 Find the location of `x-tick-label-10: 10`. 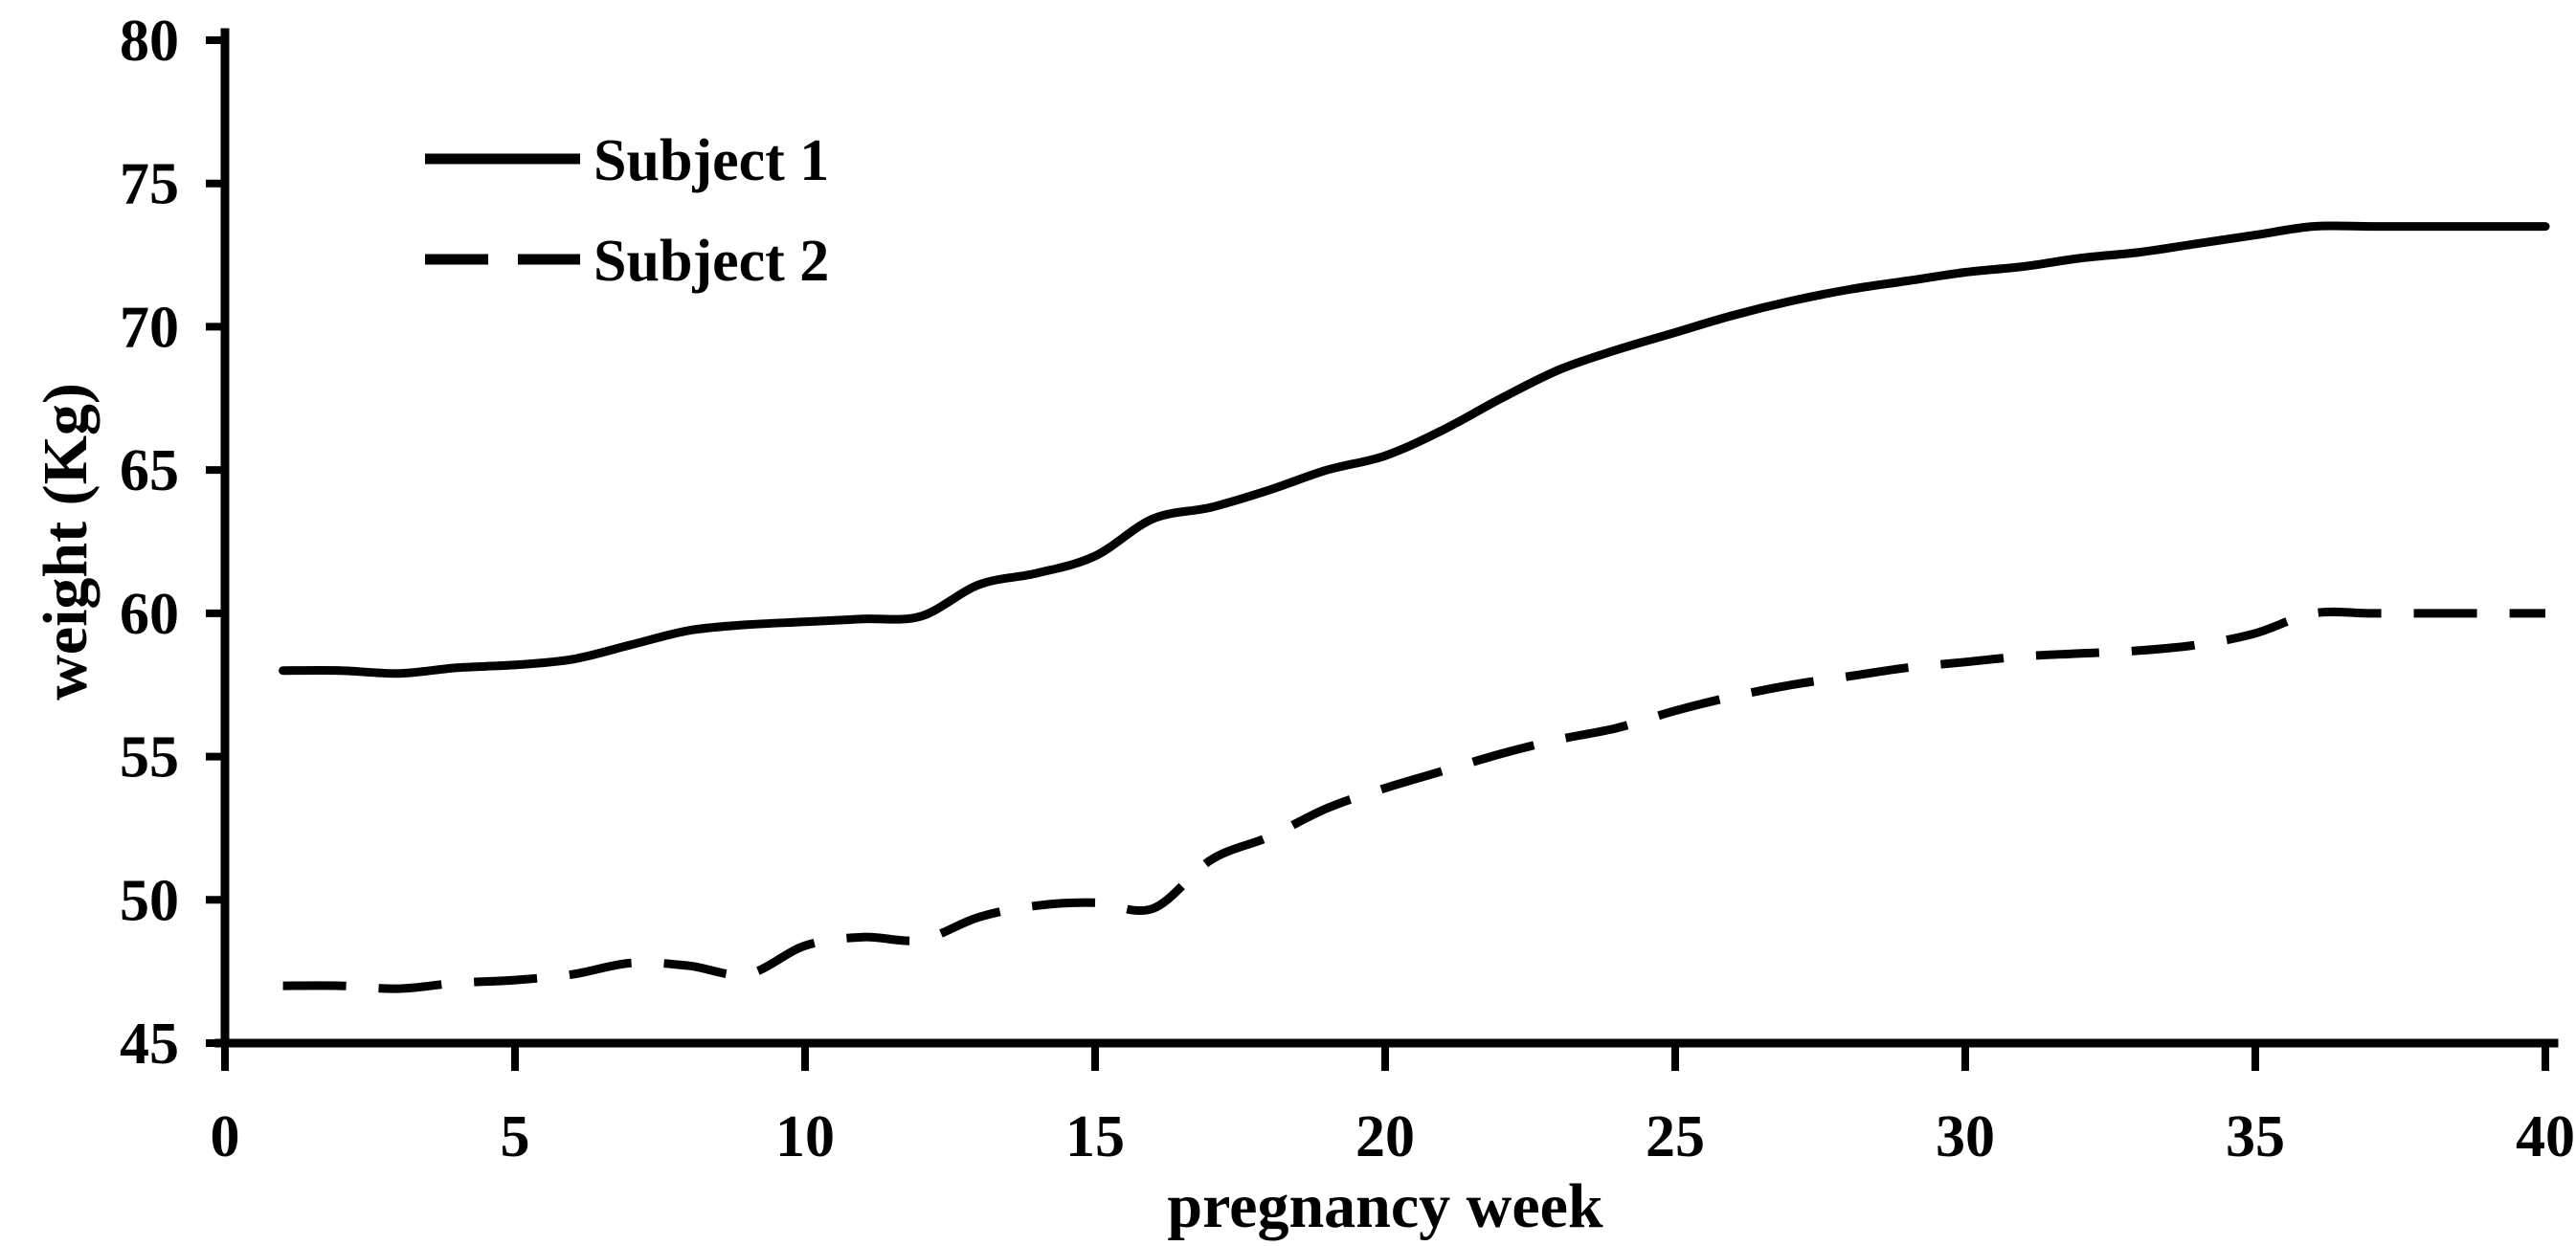

x-tick-label-10: 10 is located at coordinates (805, 1137).